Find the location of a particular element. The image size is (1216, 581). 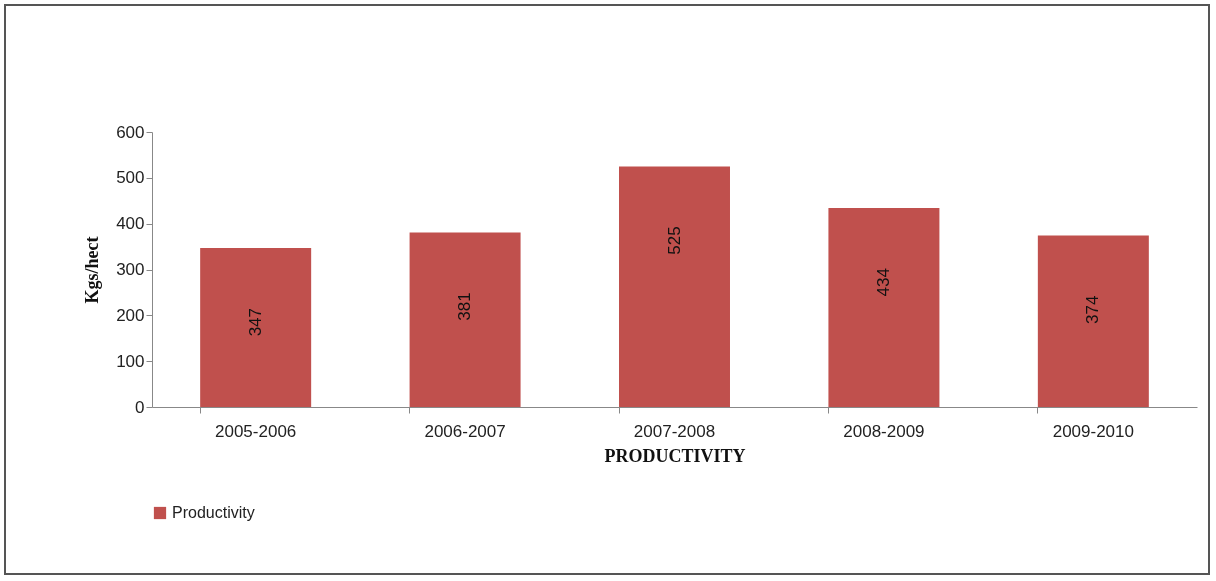

data-label: 434 is located at coordinates (883, 282).